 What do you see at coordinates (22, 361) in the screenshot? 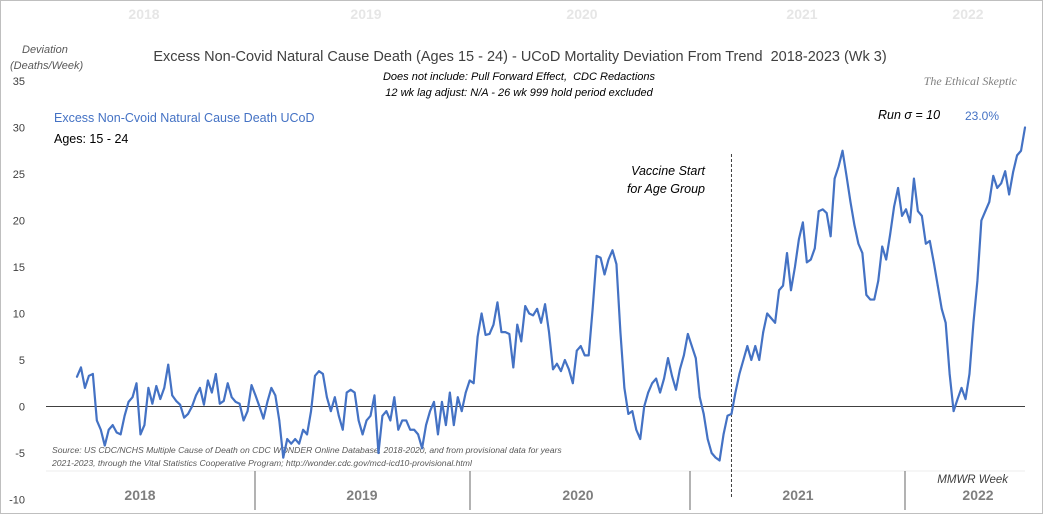
I see `y-tick-label: 5` at bounding box center [22, 361].